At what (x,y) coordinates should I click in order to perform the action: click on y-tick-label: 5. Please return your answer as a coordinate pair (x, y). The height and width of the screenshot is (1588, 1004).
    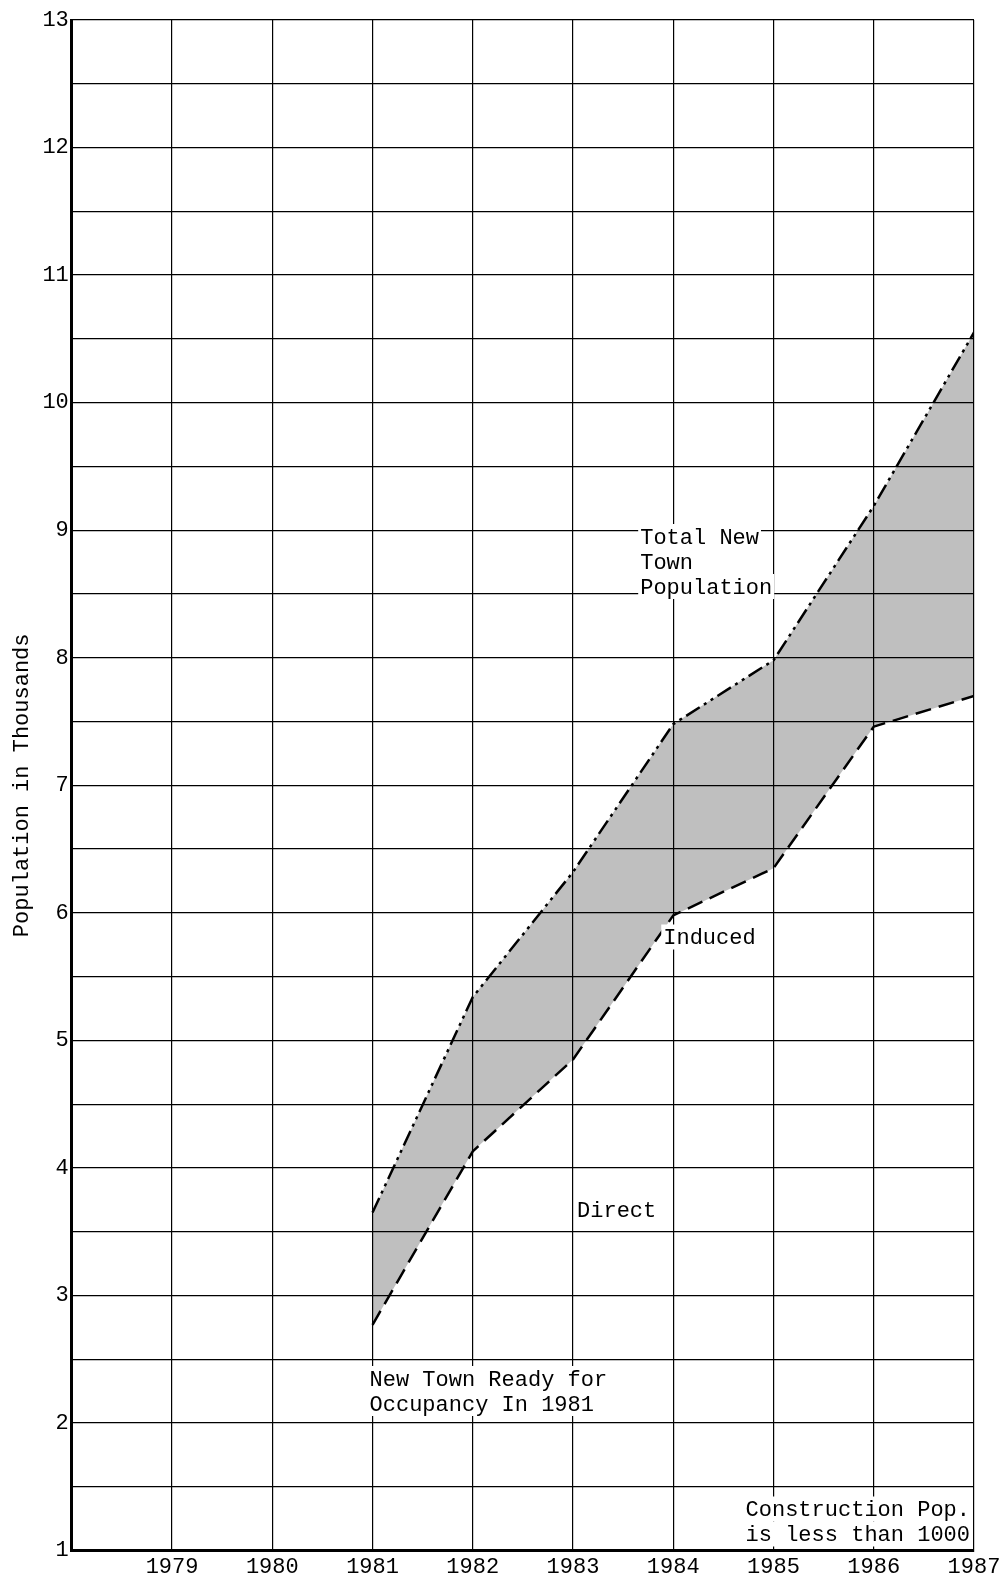
    Looking at the image, I should click on (62, 1041).